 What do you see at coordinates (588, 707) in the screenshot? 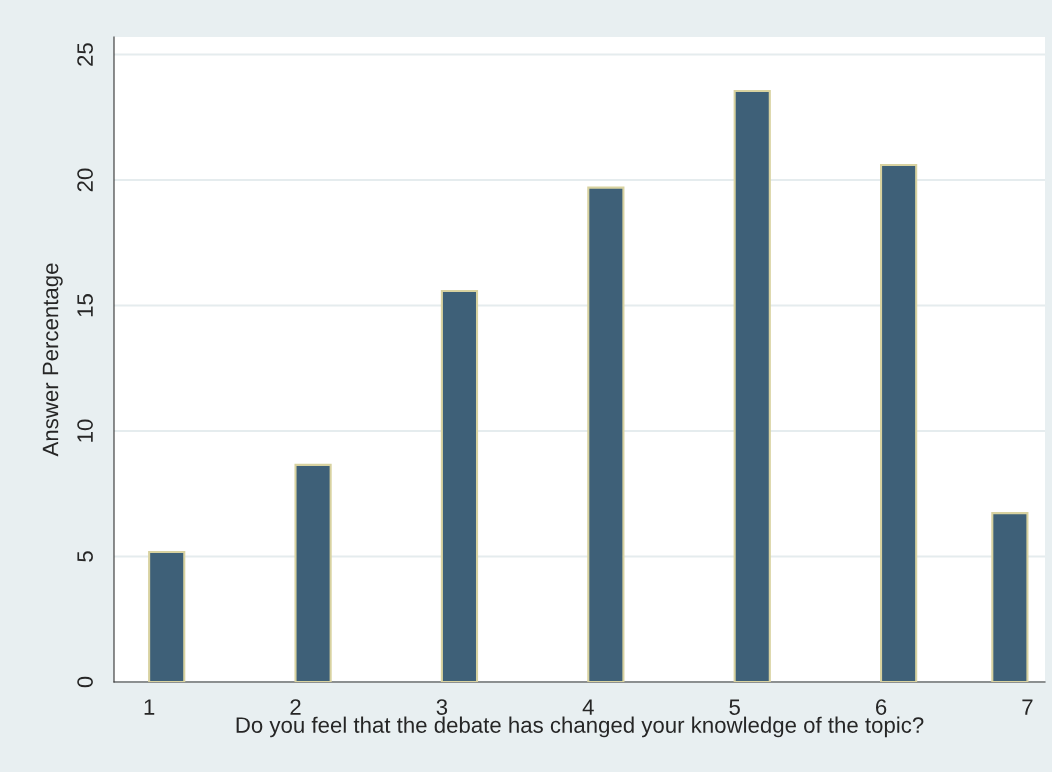
I see `x-tick-label: 4` at bounding box center [588, 707].